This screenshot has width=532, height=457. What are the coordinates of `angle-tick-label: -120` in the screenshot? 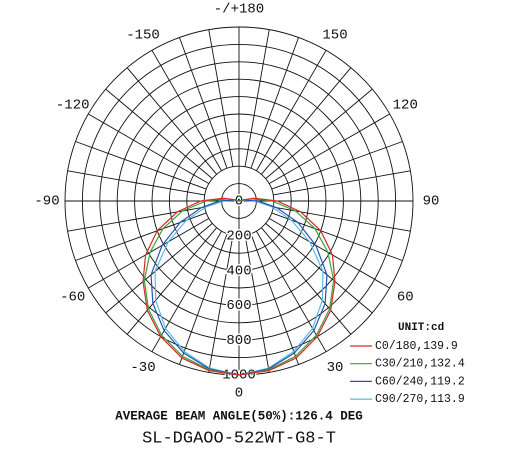 It's located at (73, 106).